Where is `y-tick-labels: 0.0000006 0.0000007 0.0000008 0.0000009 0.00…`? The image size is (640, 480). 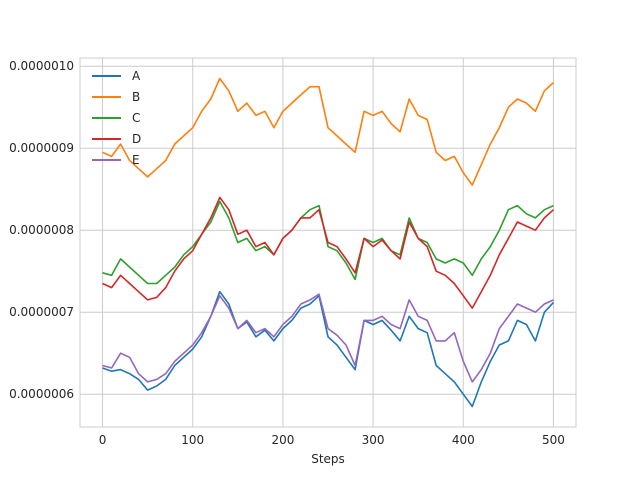
y-tick-labels: 0.0000006 0.0000007 0.0000008 0.0000009 0.00… is located at coordinates (41, 230).